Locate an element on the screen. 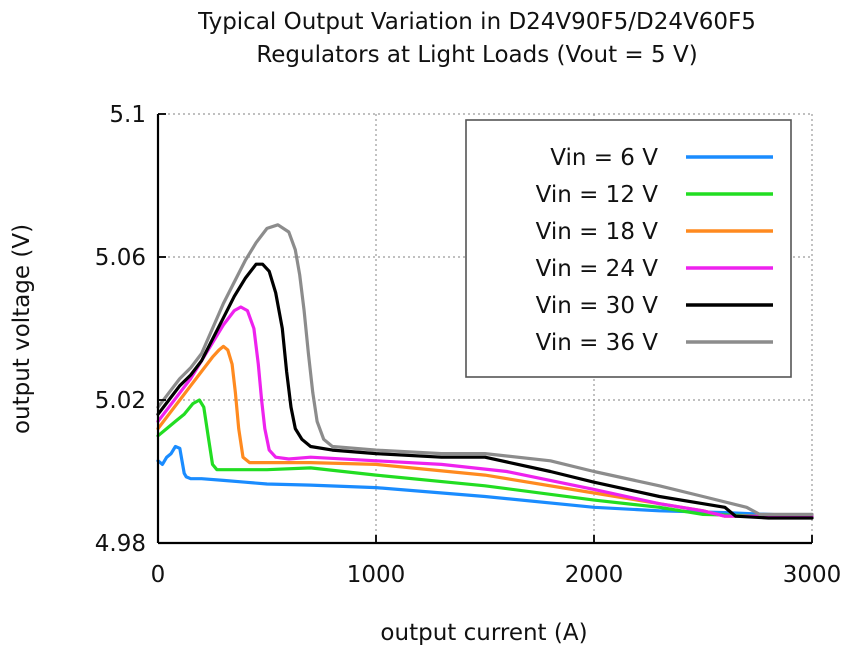 The height and width of the screenshot is (649, 853). chart-title-line-2: Regulators at Light Loads (Vout = 5 V) is located at coordinates (476, 55).